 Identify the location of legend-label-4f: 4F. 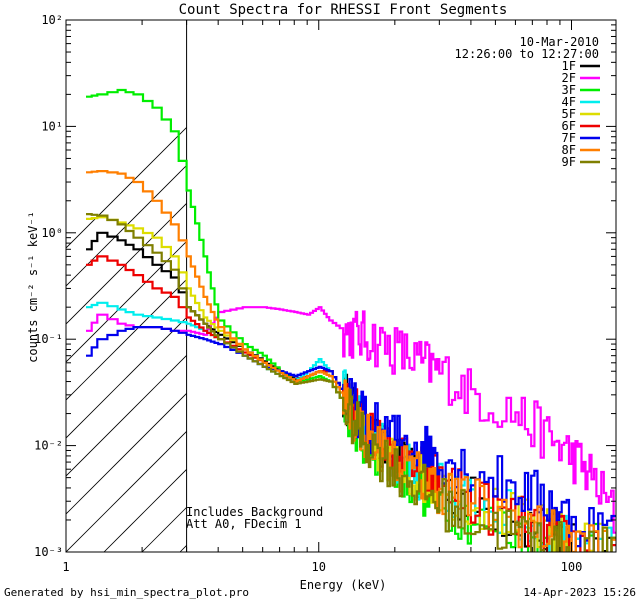
(569, 102).